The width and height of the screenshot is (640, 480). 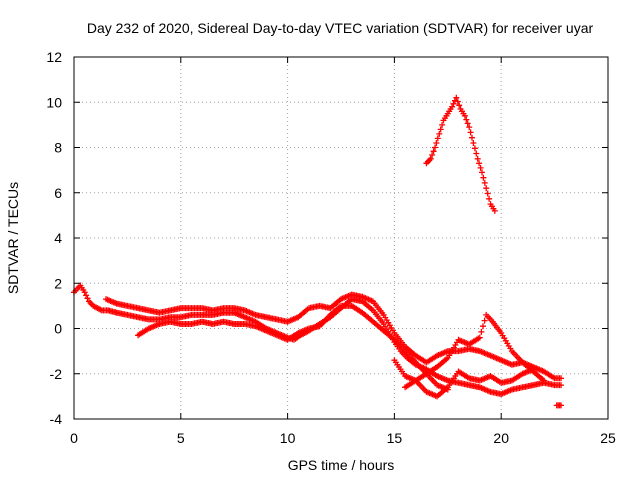 What do you see at coordinates (54, 57) in the screenshot?
I see `y-tick-label: 12` at bounding box center [54, 57].